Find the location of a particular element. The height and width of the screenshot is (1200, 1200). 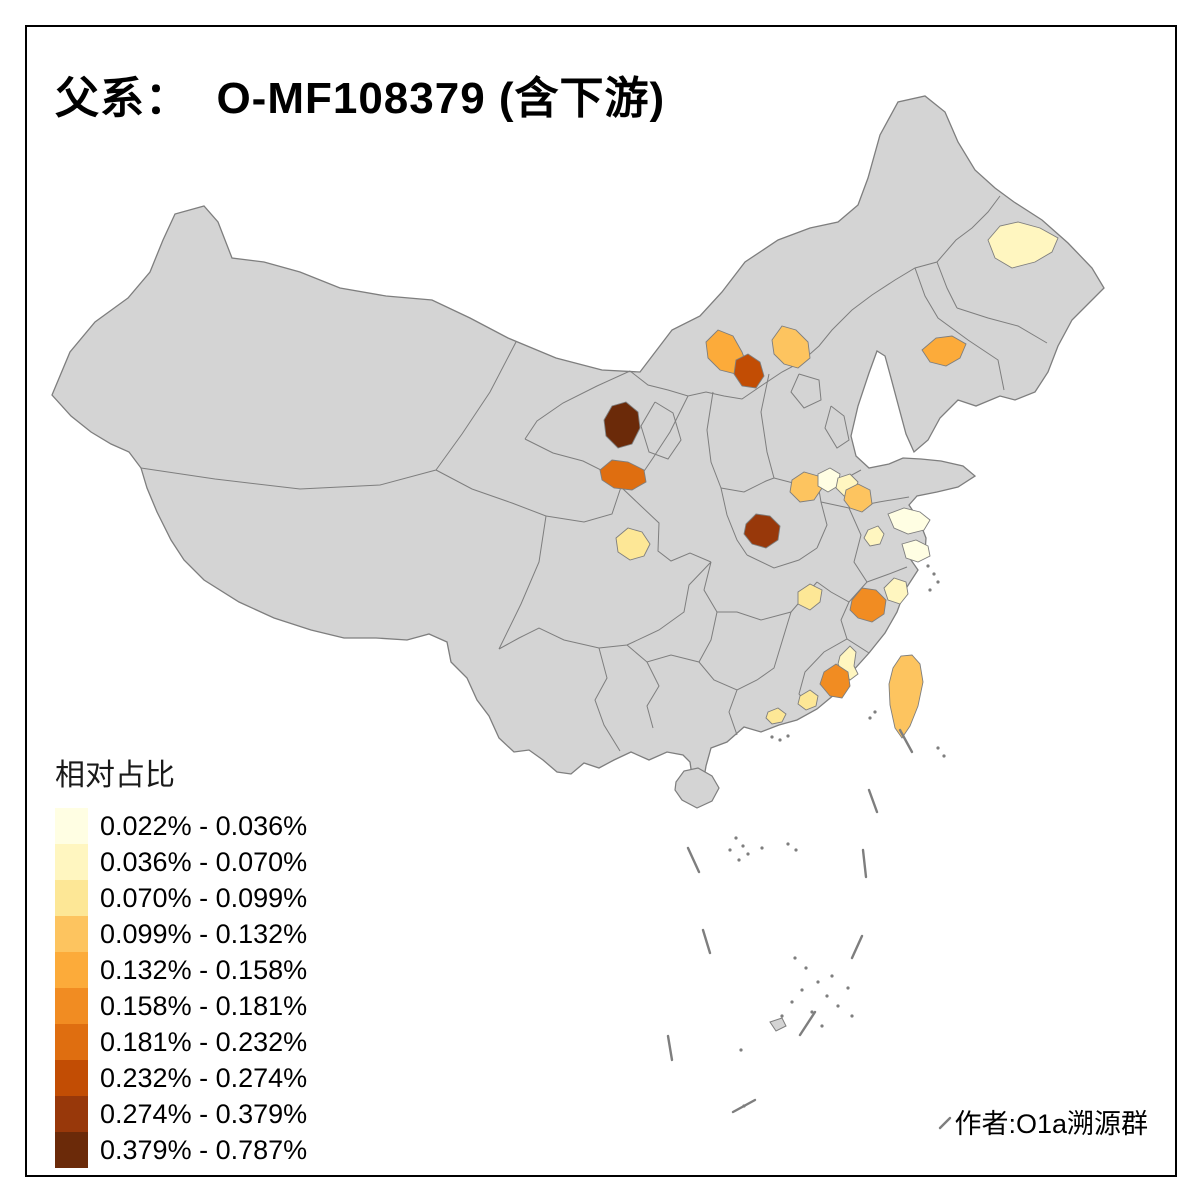

legend-item: 0.379% - 0.787% is located at coordinates (181, 1150).